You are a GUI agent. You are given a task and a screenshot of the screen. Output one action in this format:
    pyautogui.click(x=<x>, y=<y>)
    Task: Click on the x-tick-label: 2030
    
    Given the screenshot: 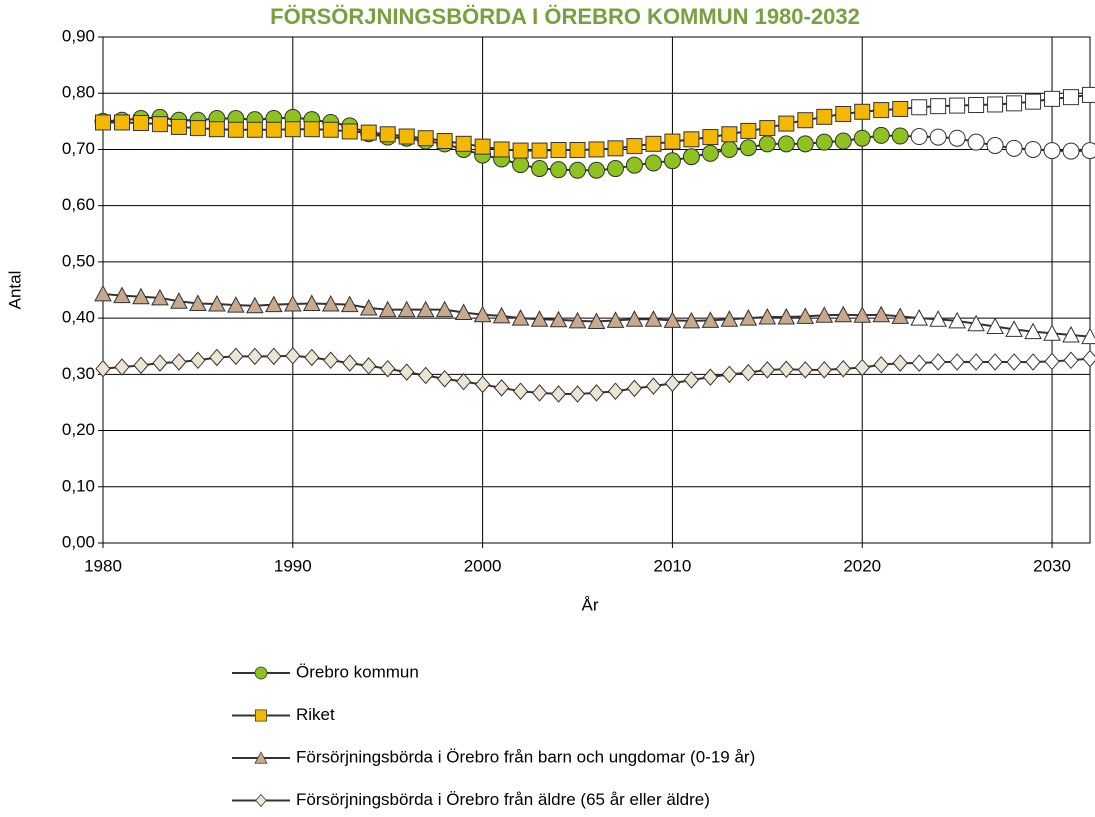 What is the action you would take?
    pyautogui.click(x=1052, y=565)
    